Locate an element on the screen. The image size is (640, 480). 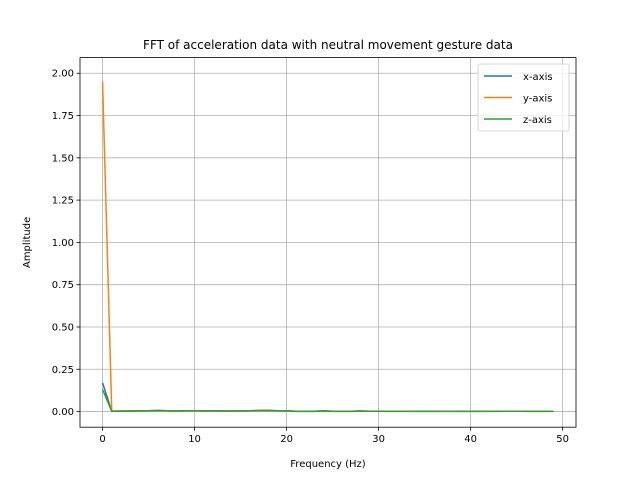
y-tick-label: 1.50 is located at coordinates (63, 158).